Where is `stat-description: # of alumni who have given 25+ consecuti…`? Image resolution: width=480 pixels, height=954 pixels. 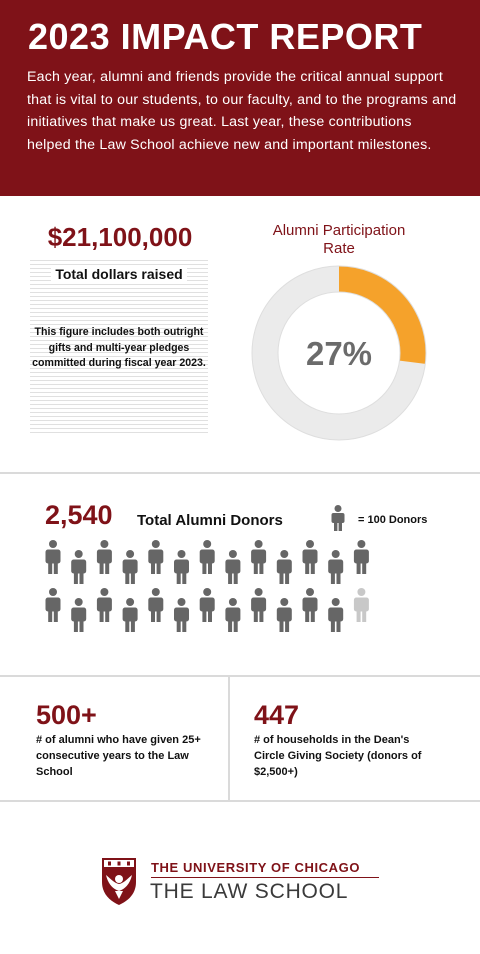
stat-description: # of alumni who have given 25+ consecuti… is located at coordinates (118, 756).